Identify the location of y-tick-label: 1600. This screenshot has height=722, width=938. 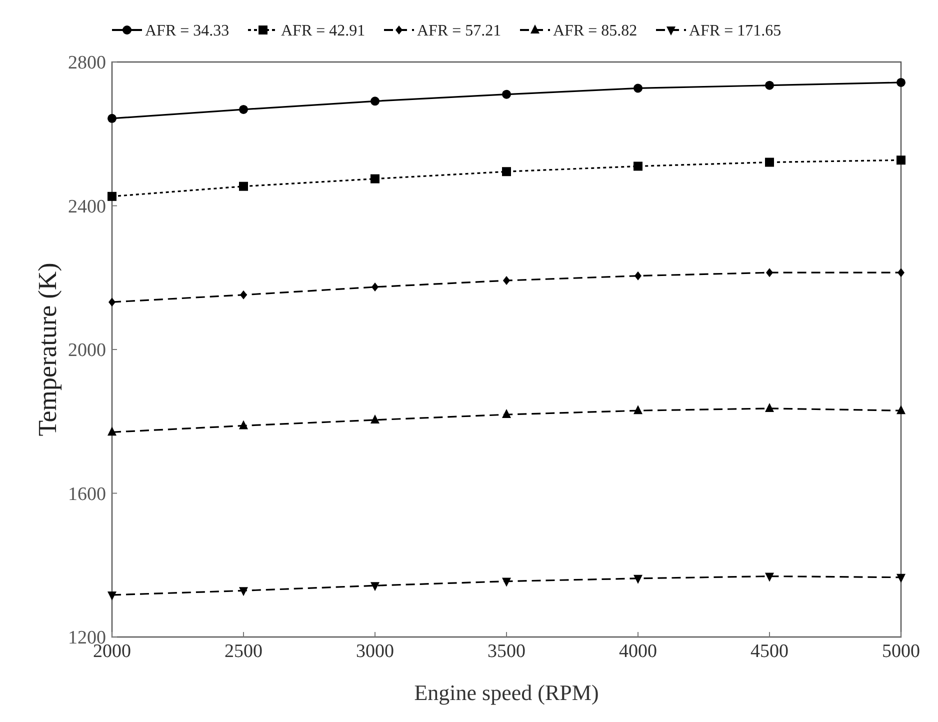
(87, 494).